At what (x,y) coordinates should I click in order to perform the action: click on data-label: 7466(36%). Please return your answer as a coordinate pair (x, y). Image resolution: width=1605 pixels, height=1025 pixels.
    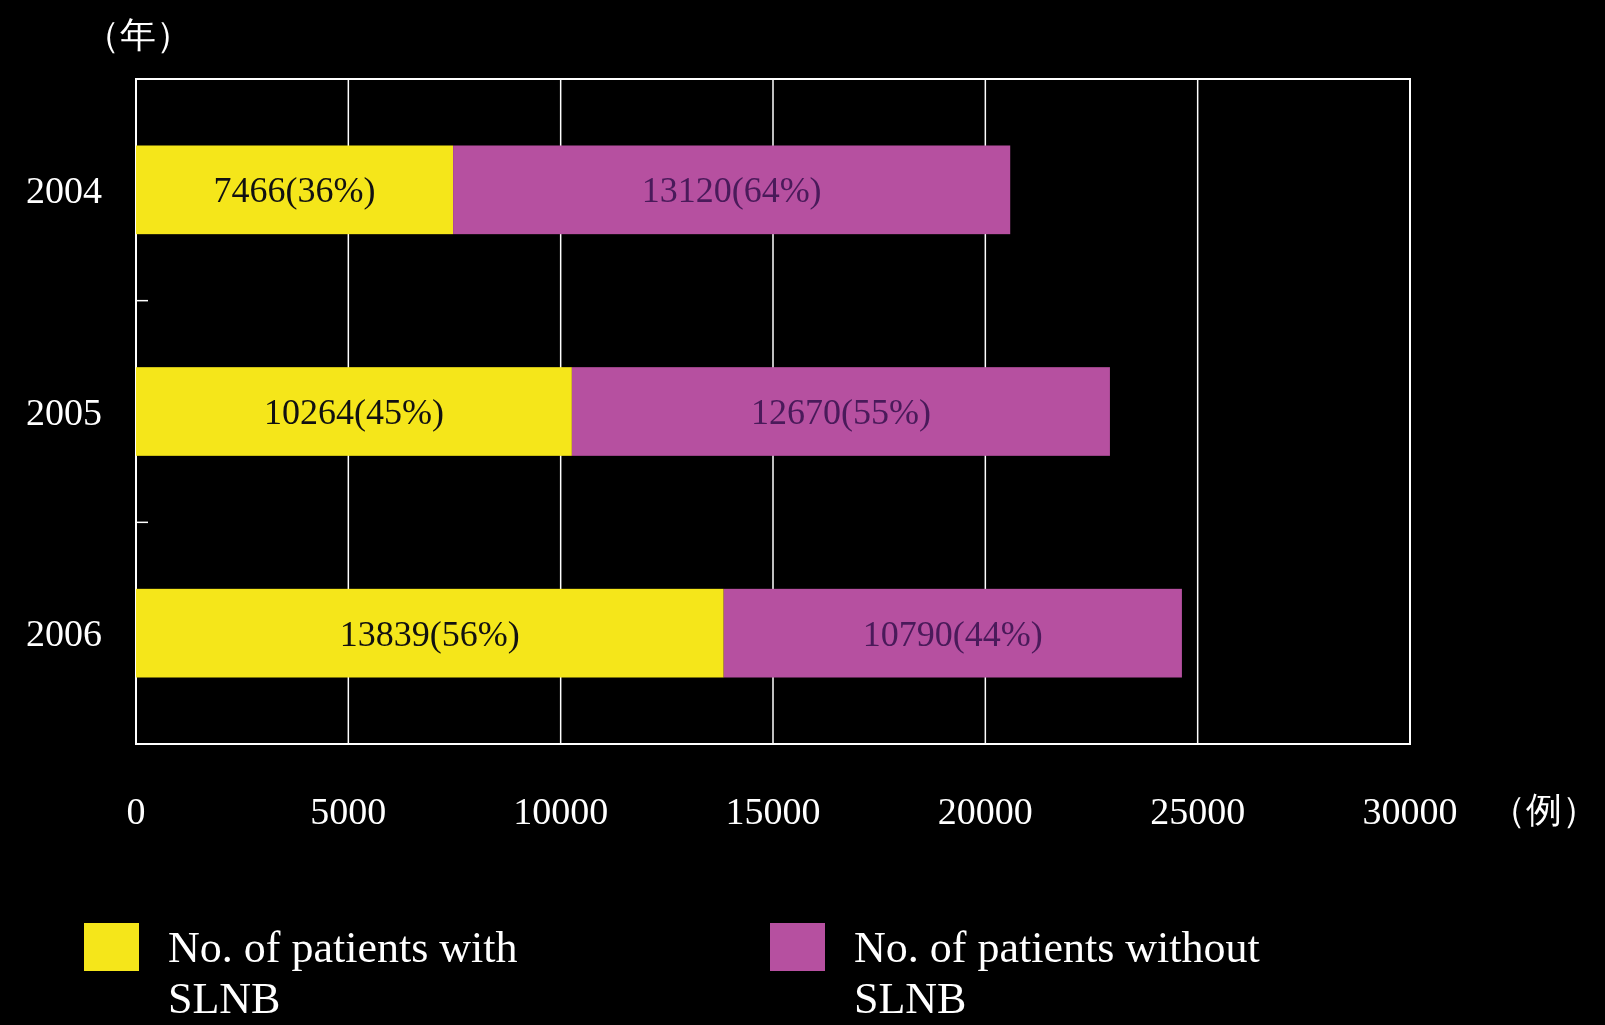
    Looking at the image, I should click on (294, 190).